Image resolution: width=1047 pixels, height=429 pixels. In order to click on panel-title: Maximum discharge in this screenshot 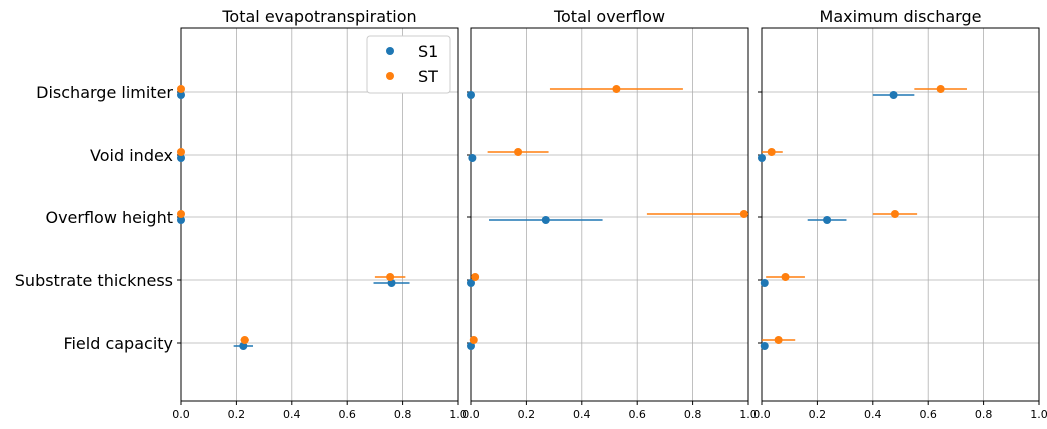, I will do `click(901, 16)`.